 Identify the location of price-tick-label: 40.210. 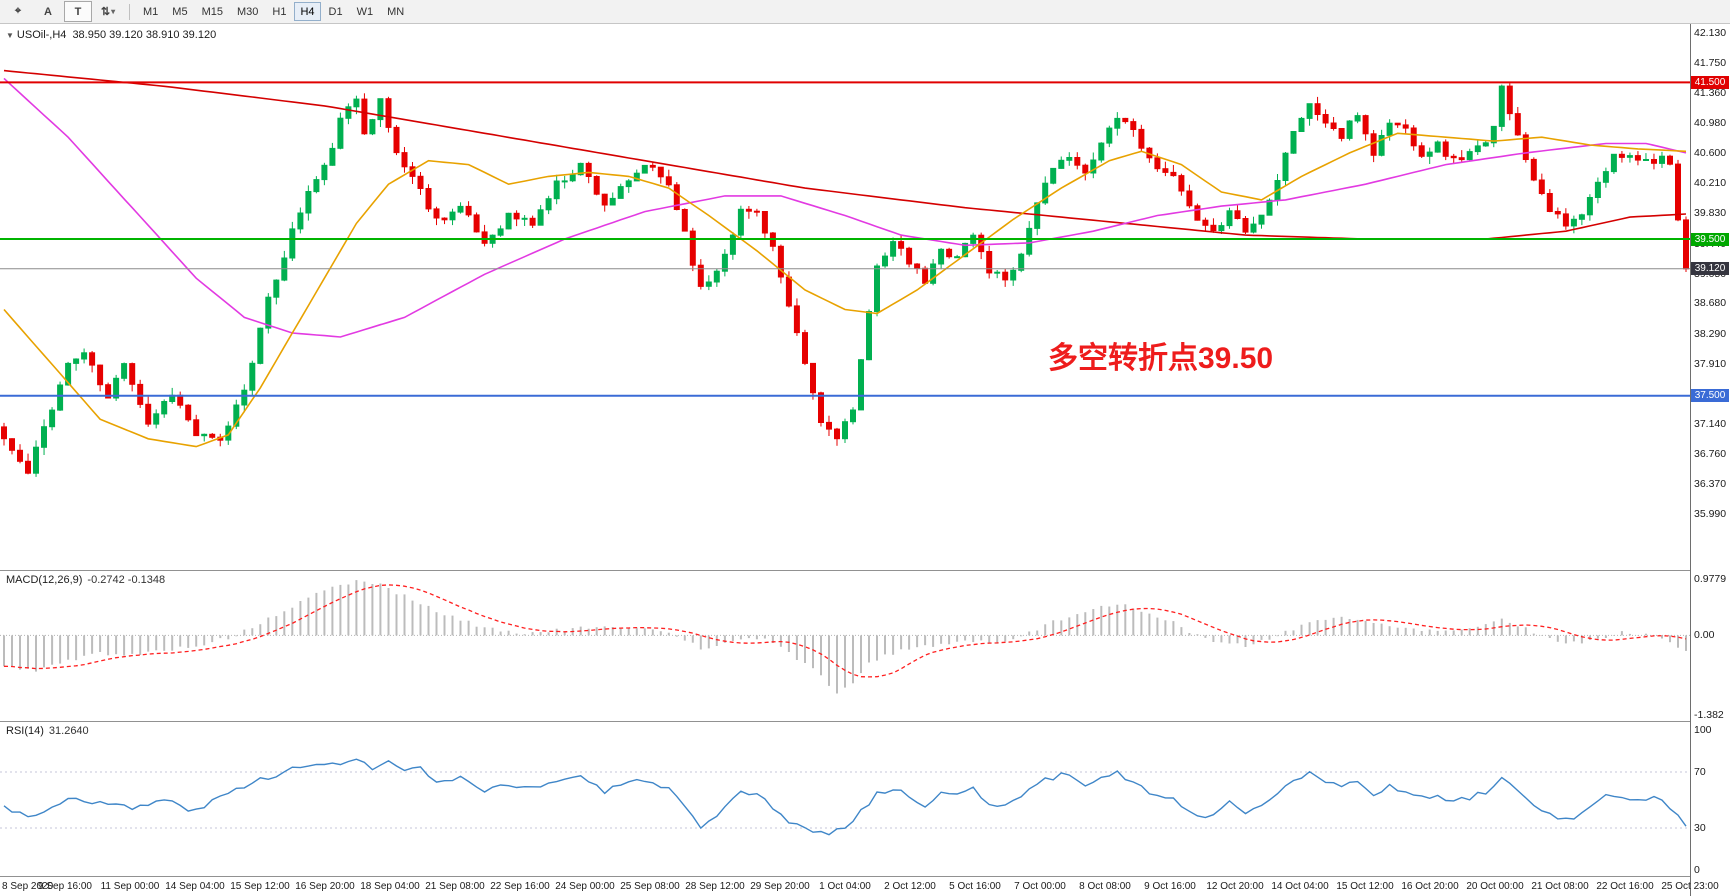
(1710, 183).